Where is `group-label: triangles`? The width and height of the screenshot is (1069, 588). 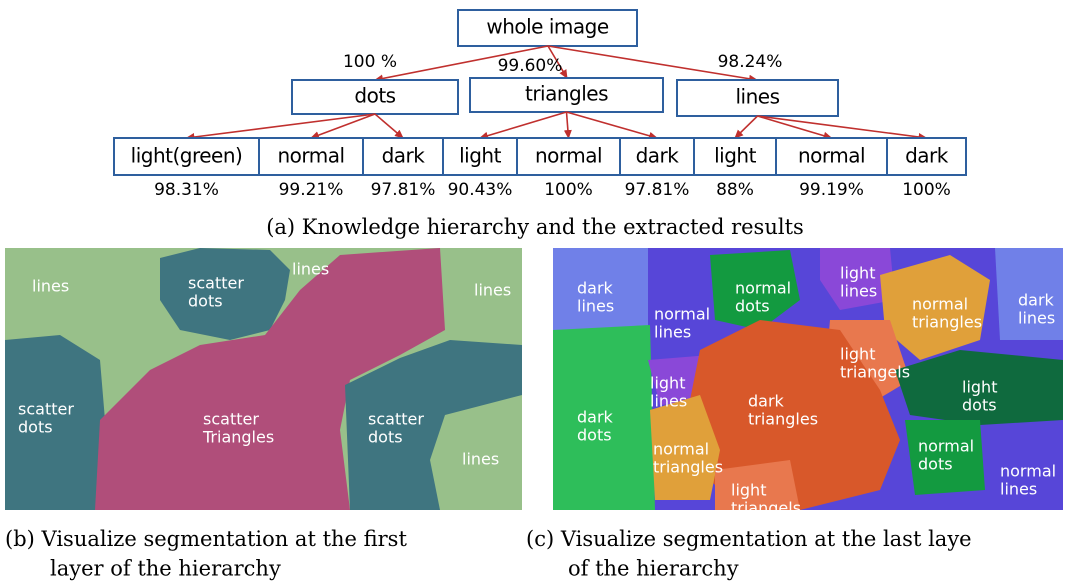
group-label: triangles is located at coordinates (566, 94).